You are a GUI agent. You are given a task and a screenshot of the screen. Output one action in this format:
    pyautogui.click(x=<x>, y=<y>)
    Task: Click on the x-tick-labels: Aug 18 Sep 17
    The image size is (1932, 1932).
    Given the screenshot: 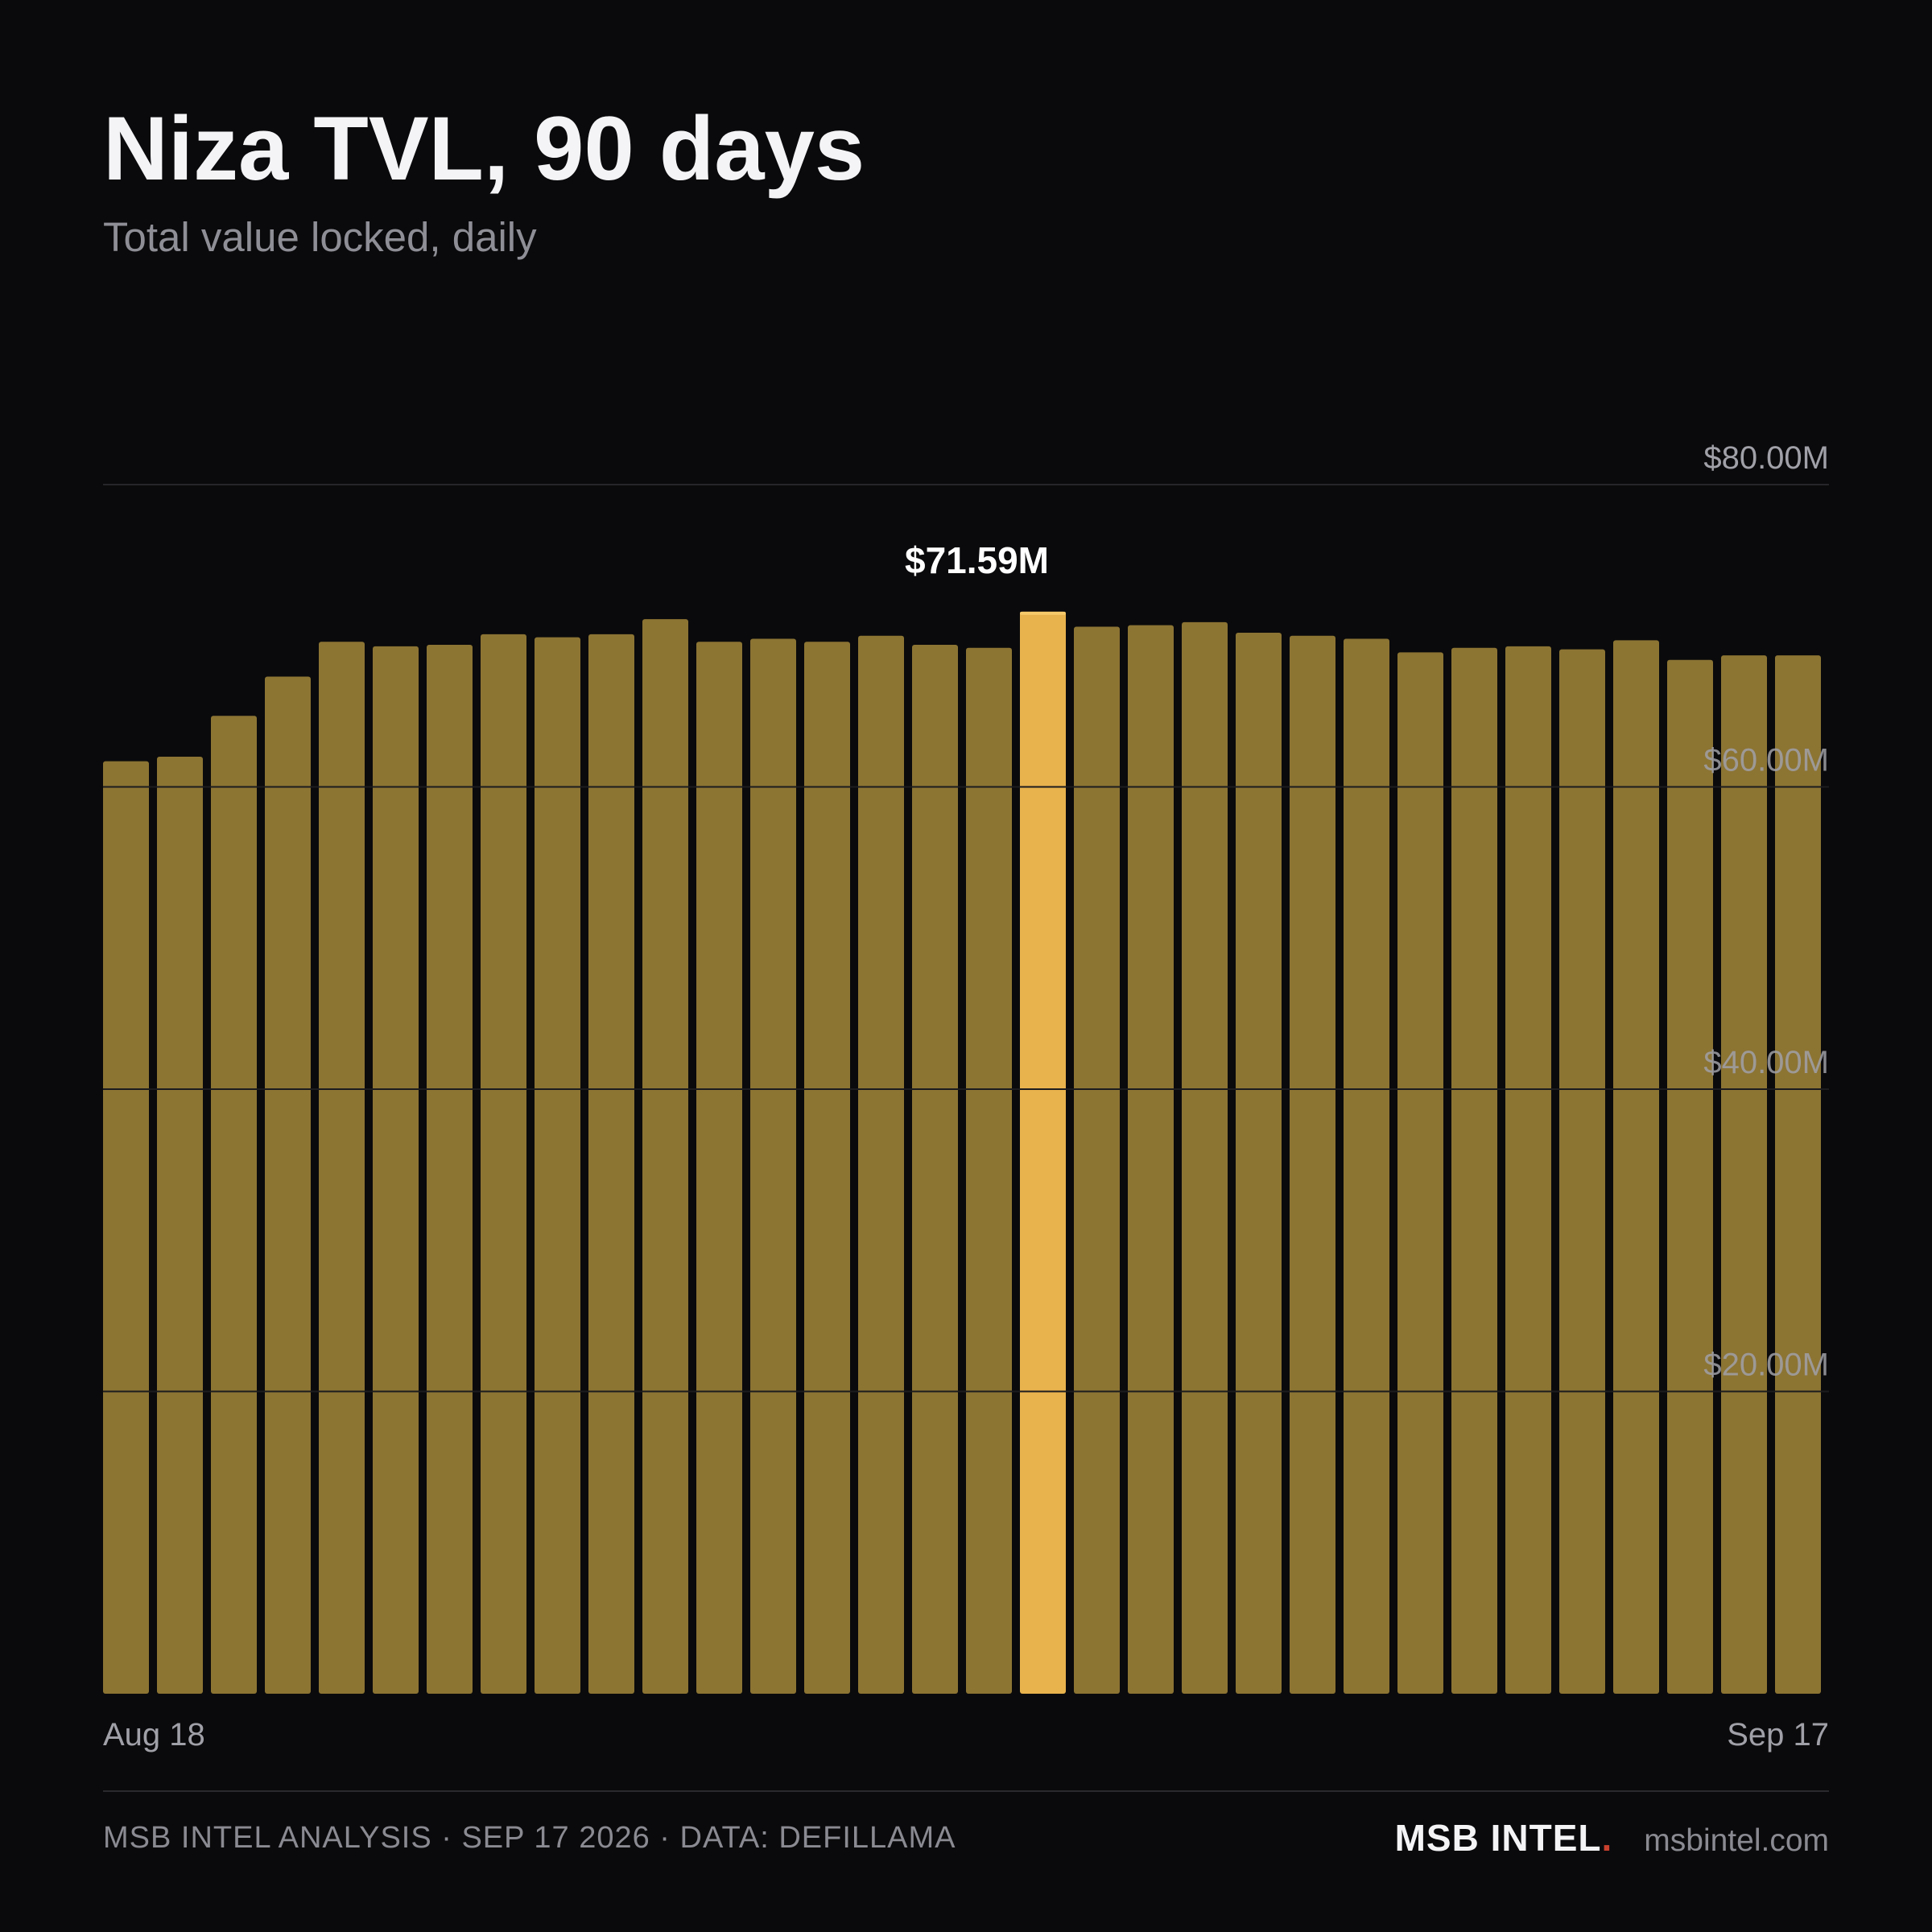 What is the action you would take?
    pyautogui.click(x=966, y=1734)
    